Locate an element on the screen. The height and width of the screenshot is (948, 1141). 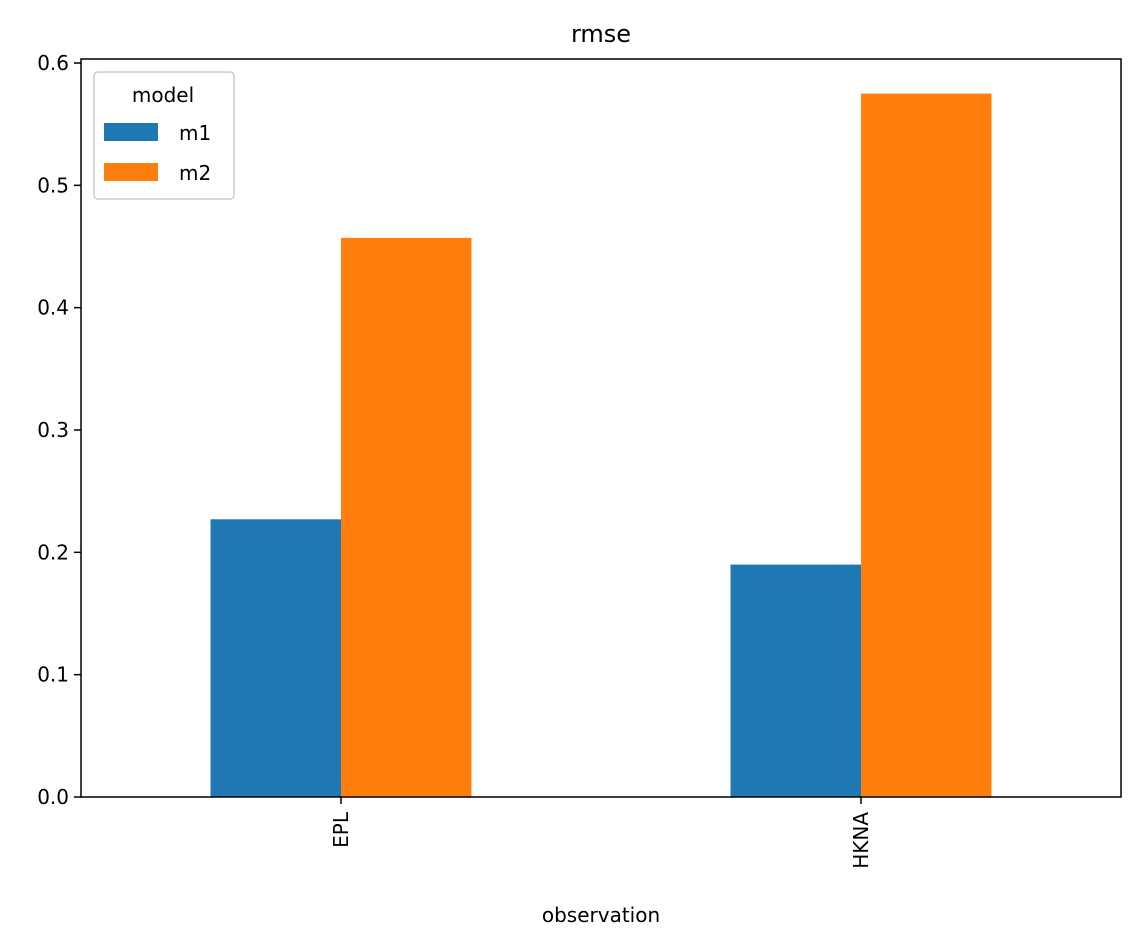
legend: model m1 m2 is located at coordinates (164, 135).